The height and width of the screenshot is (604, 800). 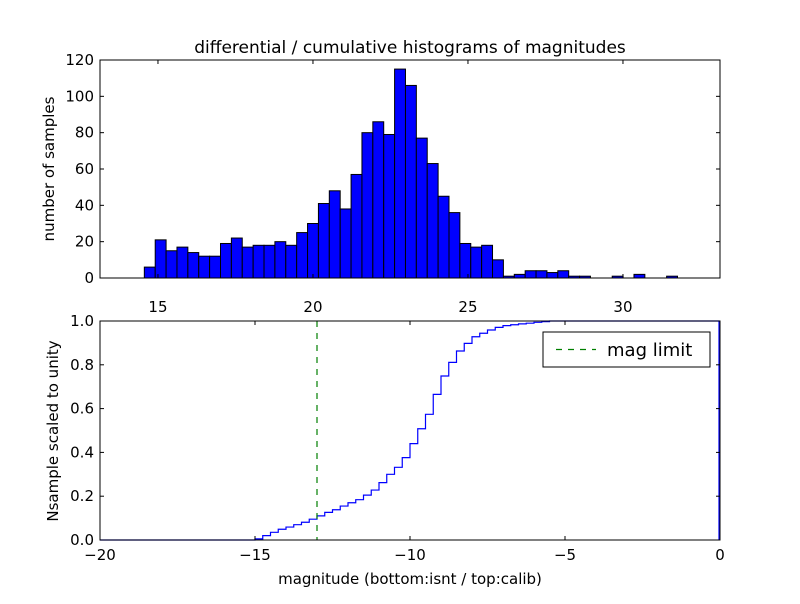 I want to click on x-tick-label: 20, so click(x=312, y=307).